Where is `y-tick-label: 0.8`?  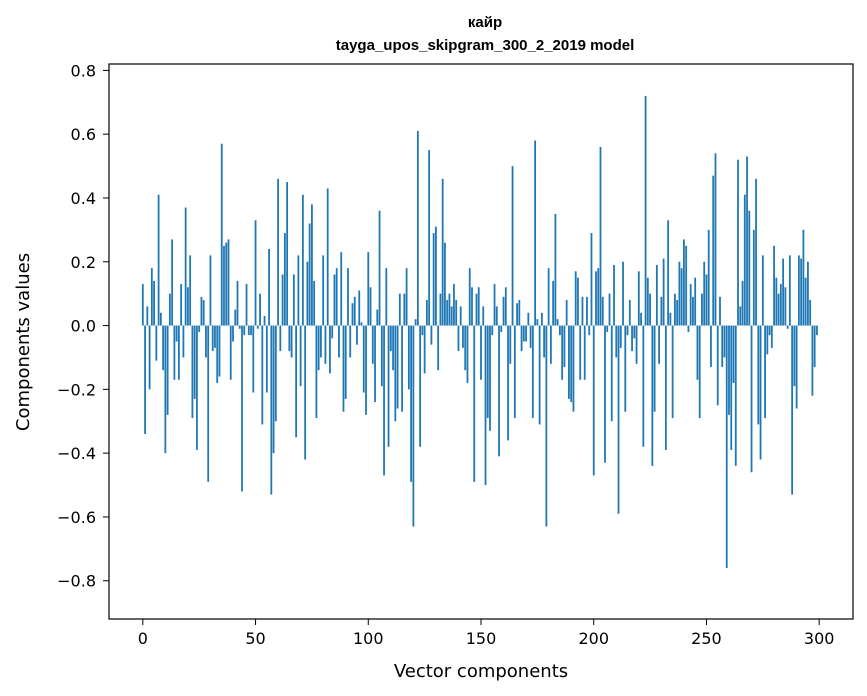 y-tick-label: 0.8 is located at coordinates (83, 70).